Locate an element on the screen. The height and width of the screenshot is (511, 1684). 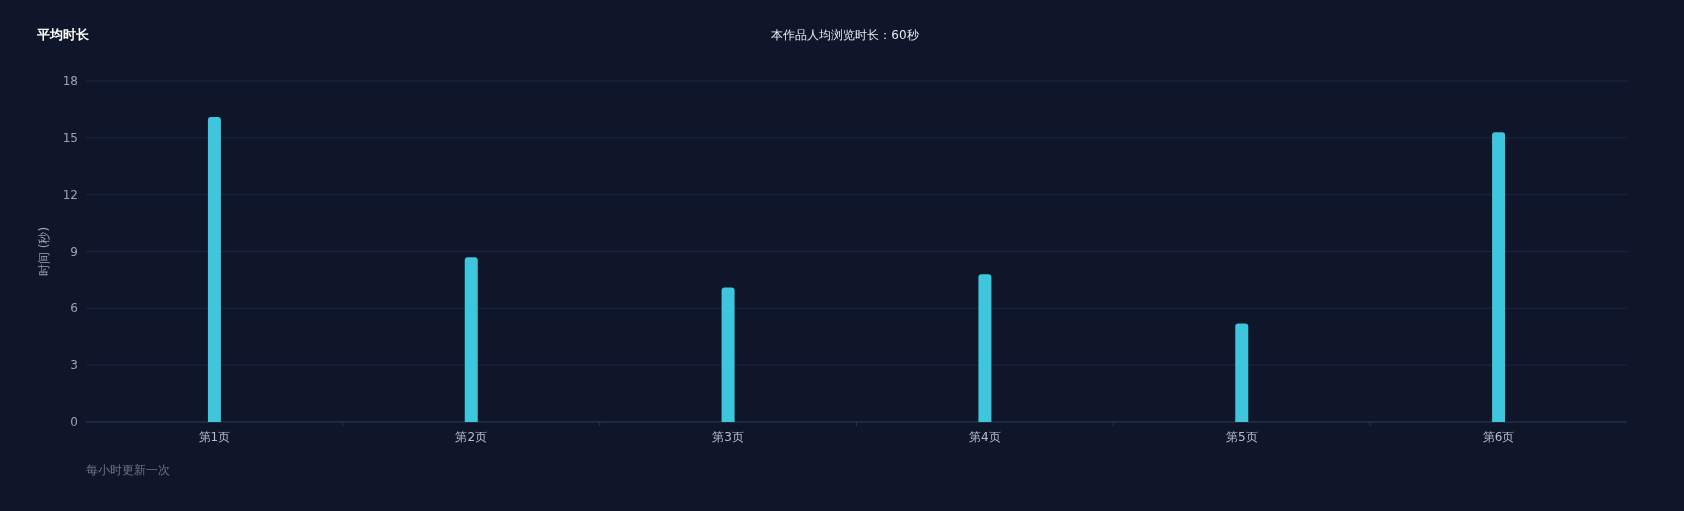
y-tick-label: 6 is located at coordinates (74, 308).